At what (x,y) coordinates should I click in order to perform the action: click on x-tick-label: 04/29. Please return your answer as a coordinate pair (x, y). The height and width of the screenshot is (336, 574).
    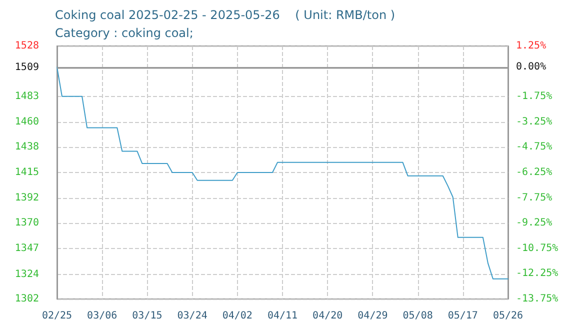
    Looking at the image, I should click on (373, 316).